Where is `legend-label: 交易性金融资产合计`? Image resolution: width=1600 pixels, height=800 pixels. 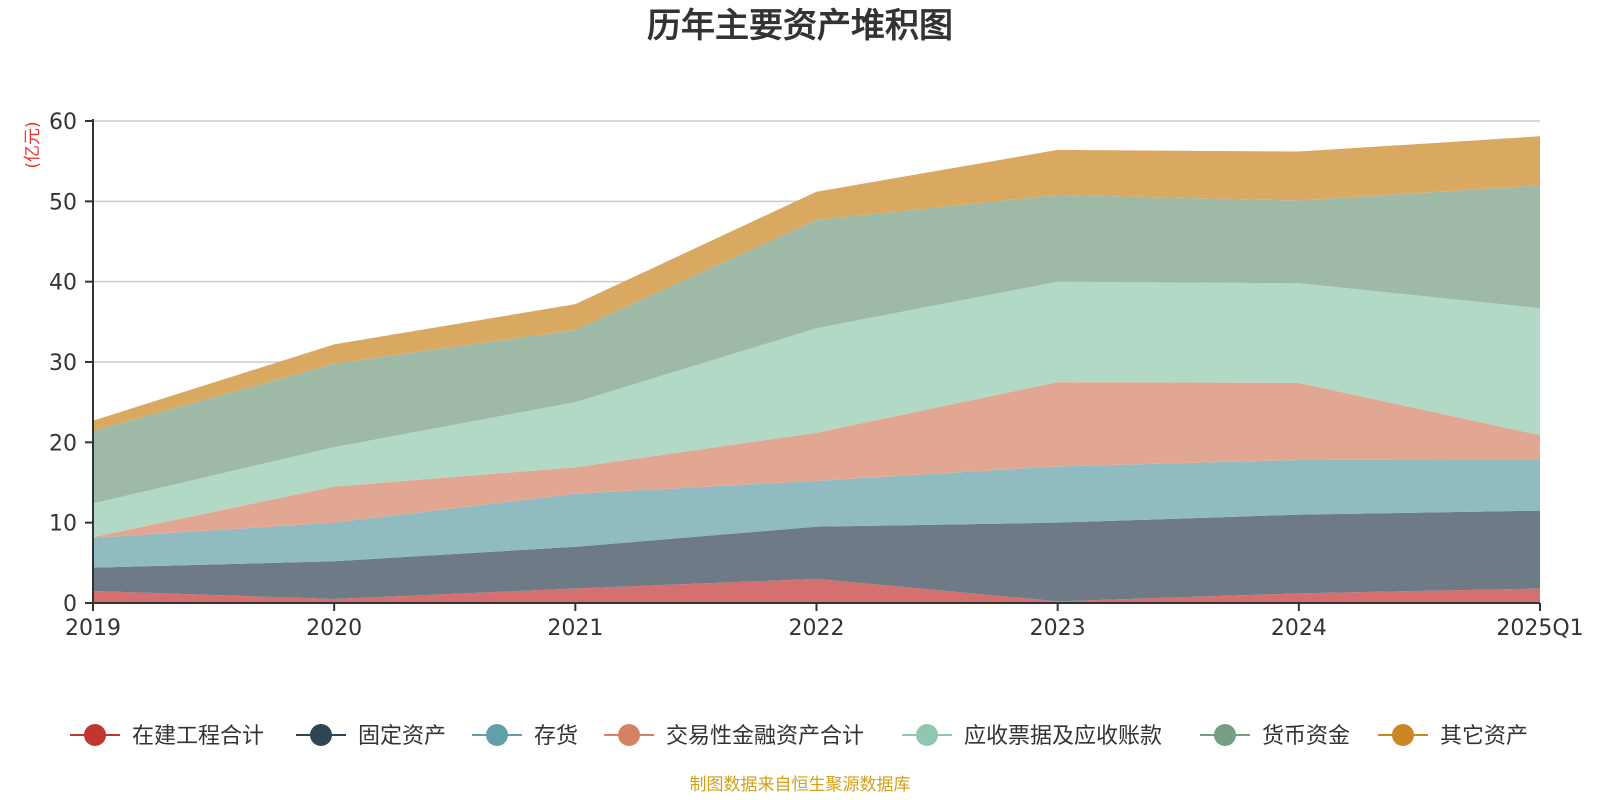
legend-label: 交易性金融资产合计 is located at coordinates (765, 736).